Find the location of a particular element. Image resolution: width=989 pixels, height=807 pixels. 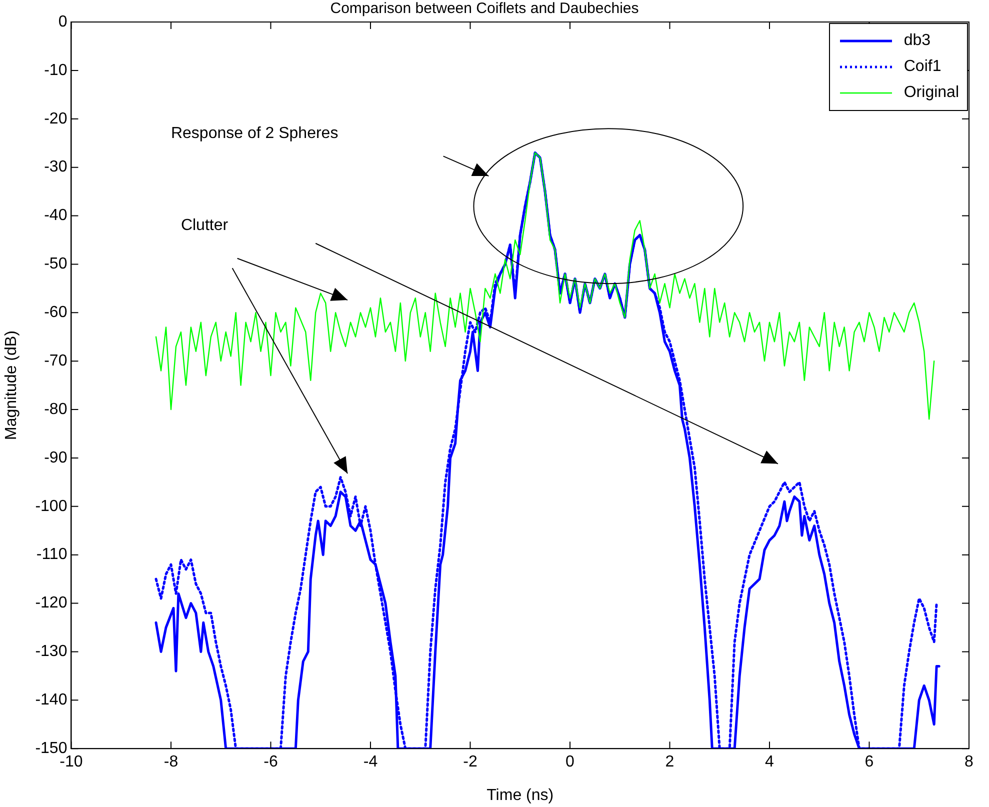

x-axis-title: Time (ns) is located at coordinates (520, 795).